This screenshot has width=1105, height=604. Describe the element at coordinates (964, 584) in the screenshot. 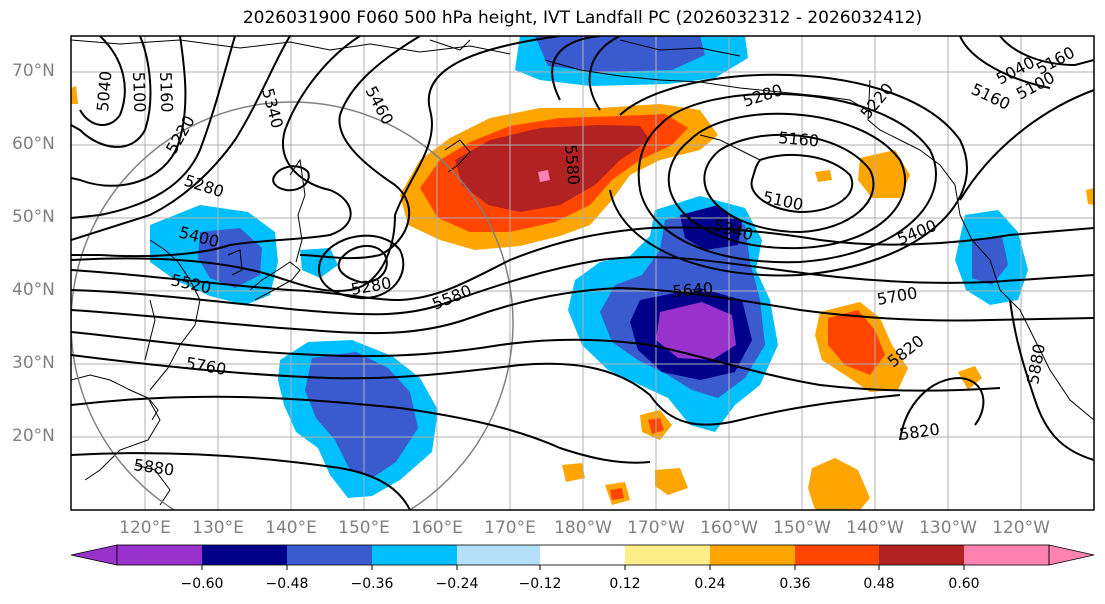

I see `colorbar-tick-label: 0.60` at that location.